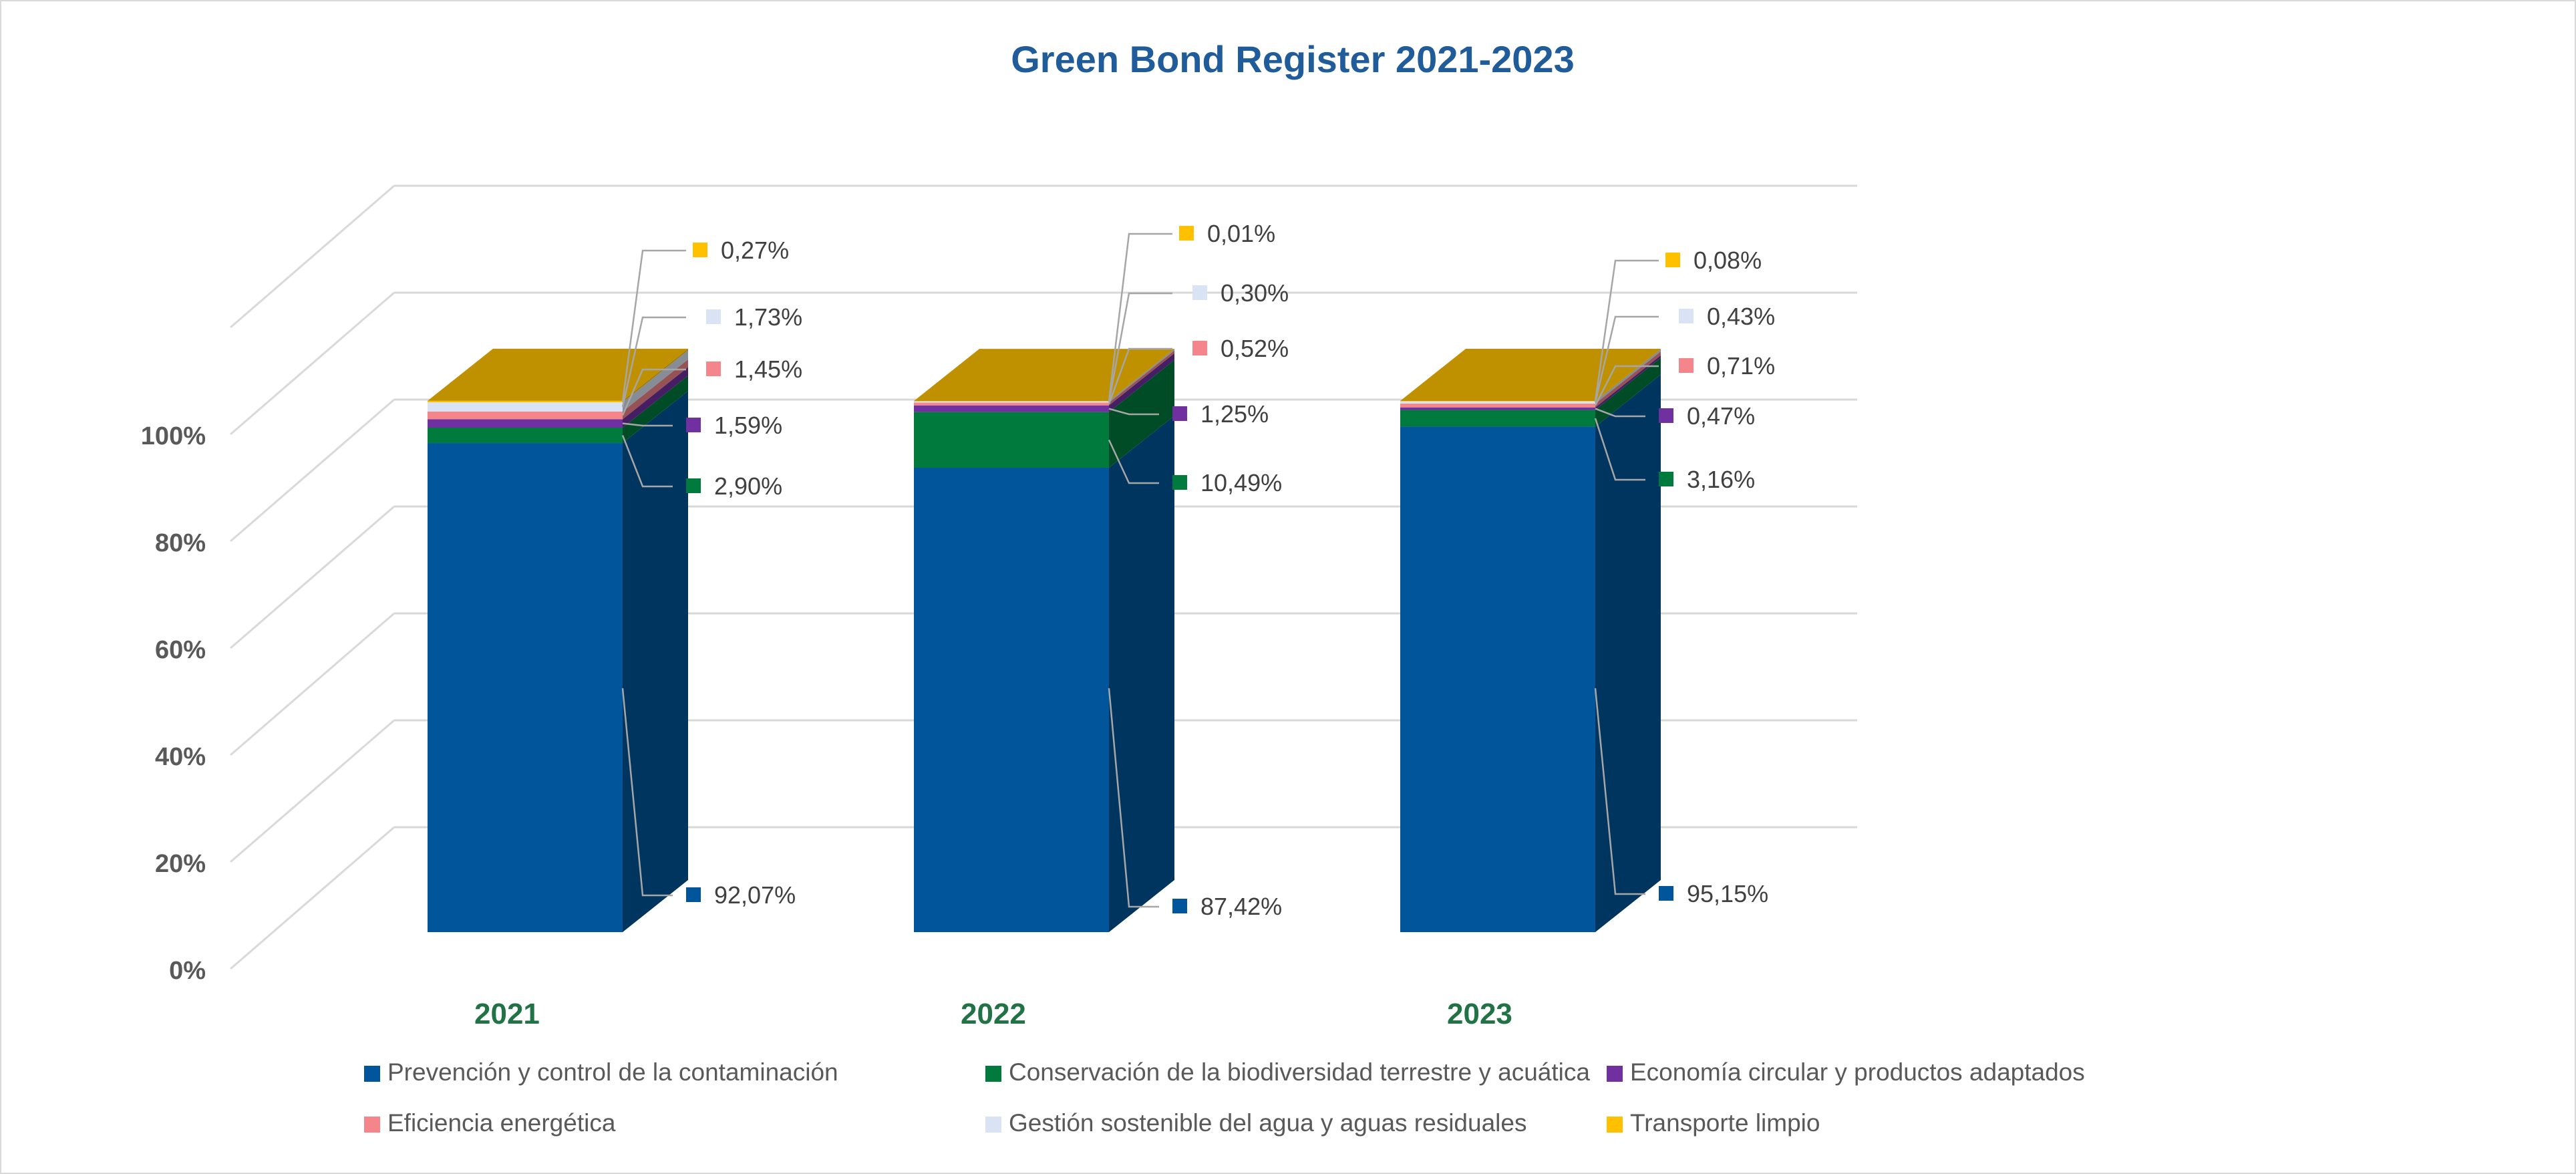  I want to click on legend-label: Prevención y control de la contaminación, so click(612, 1072).